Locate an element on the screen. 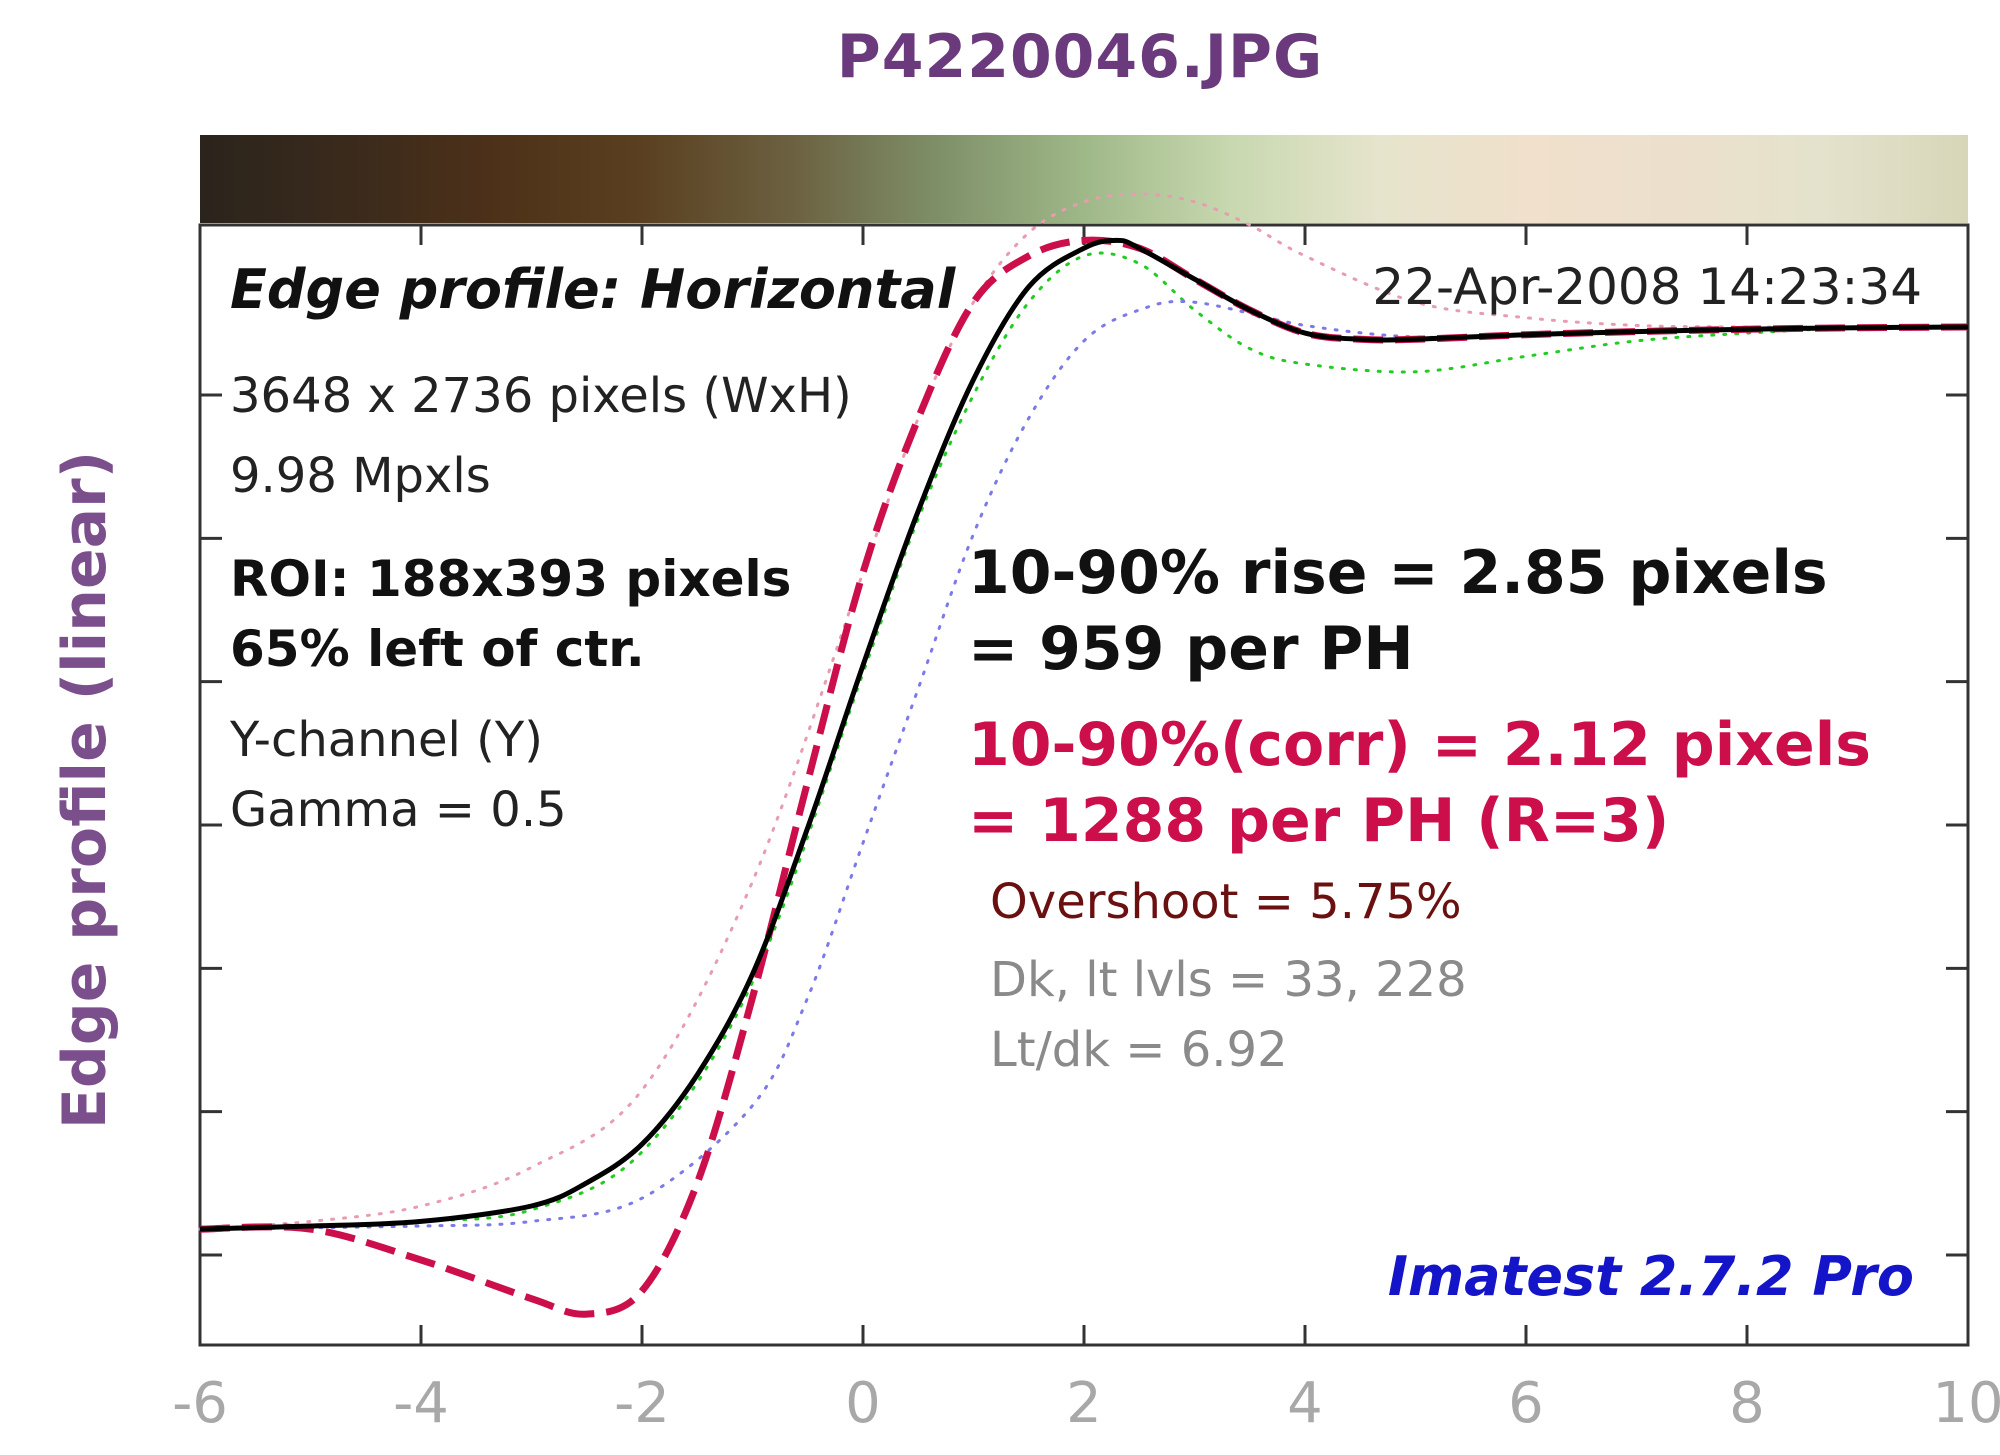 This screenshot has height=1455, width=2000. roi-position: 65% left of ctr. is located at coordinates (437, 649).